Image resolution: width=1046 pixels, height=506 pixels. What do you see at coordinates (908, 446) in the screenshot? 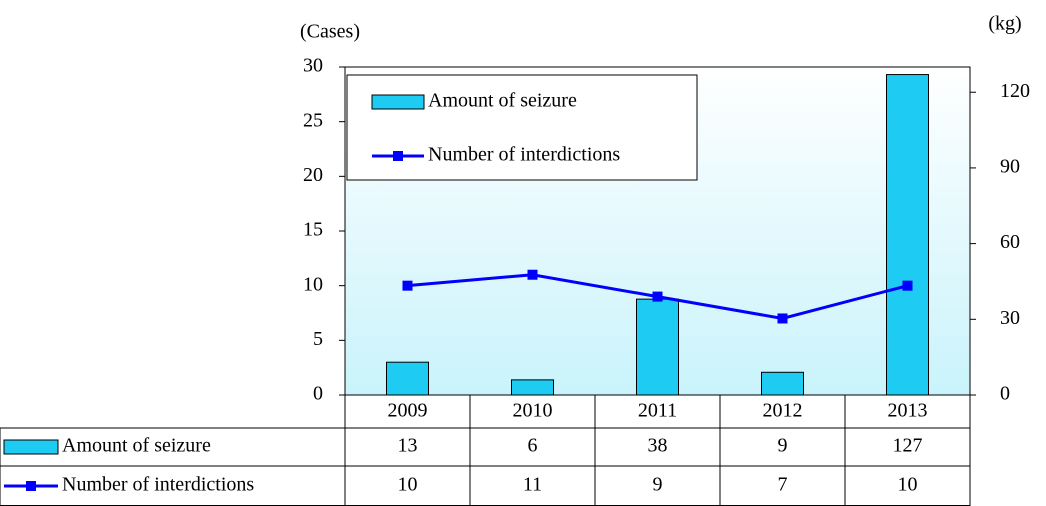
I see `table-cell: 127` at bounding box center [908, 446].